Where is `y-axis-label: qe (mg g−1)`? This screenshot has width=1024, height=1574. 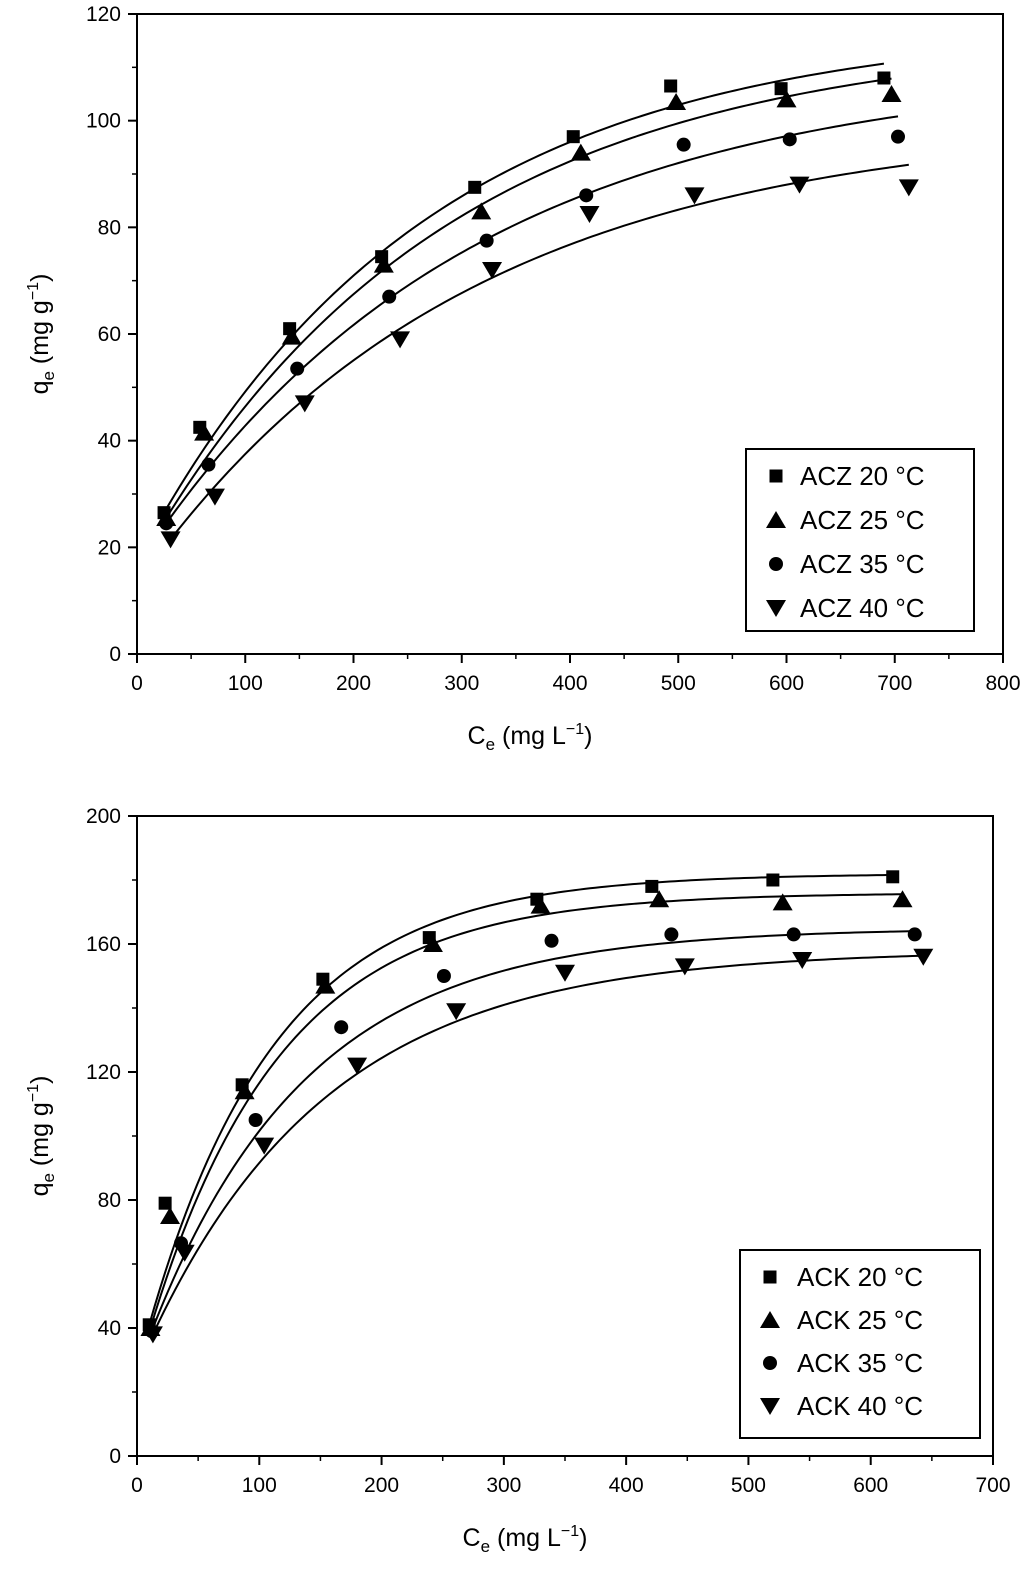
y-axis-label: qe (mg g−1) is located at coordinates (41, 1136).